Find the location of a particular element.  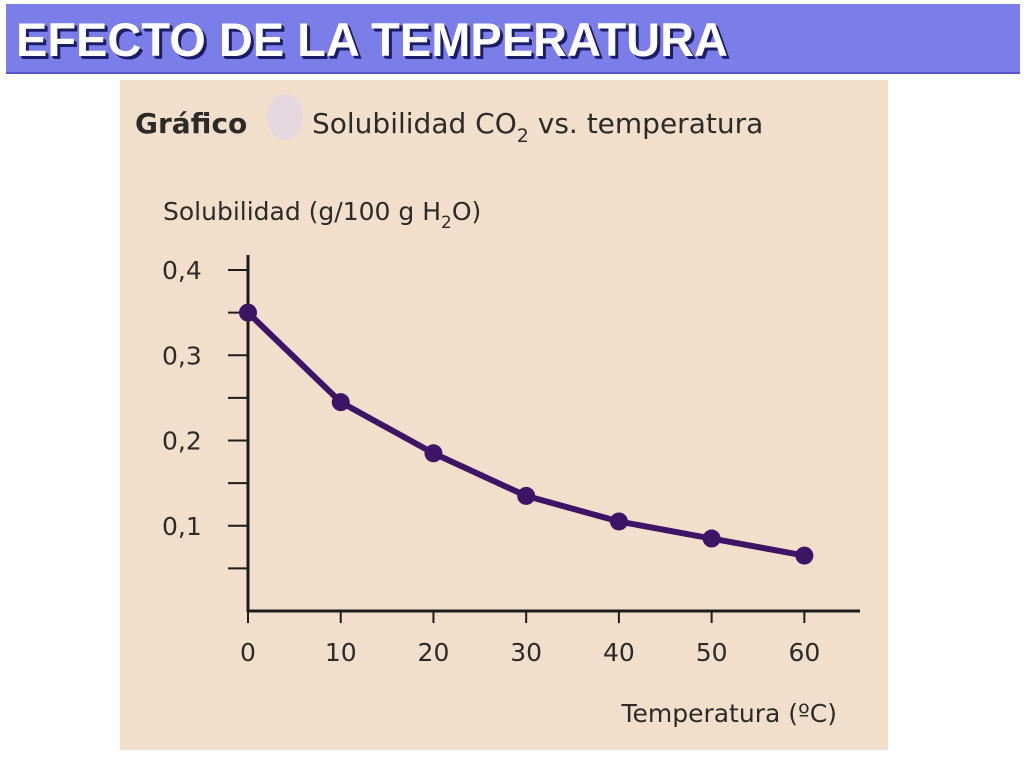

chart-title-subscript: 2 is located at coordinates (523, 136).